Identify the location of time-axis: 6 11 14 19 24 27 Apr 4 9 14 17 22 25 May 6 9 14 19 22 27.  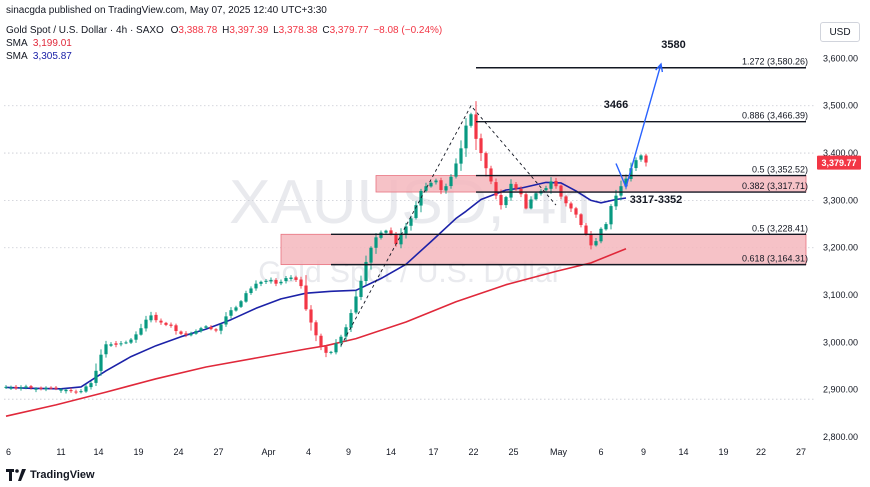
(406, 452).